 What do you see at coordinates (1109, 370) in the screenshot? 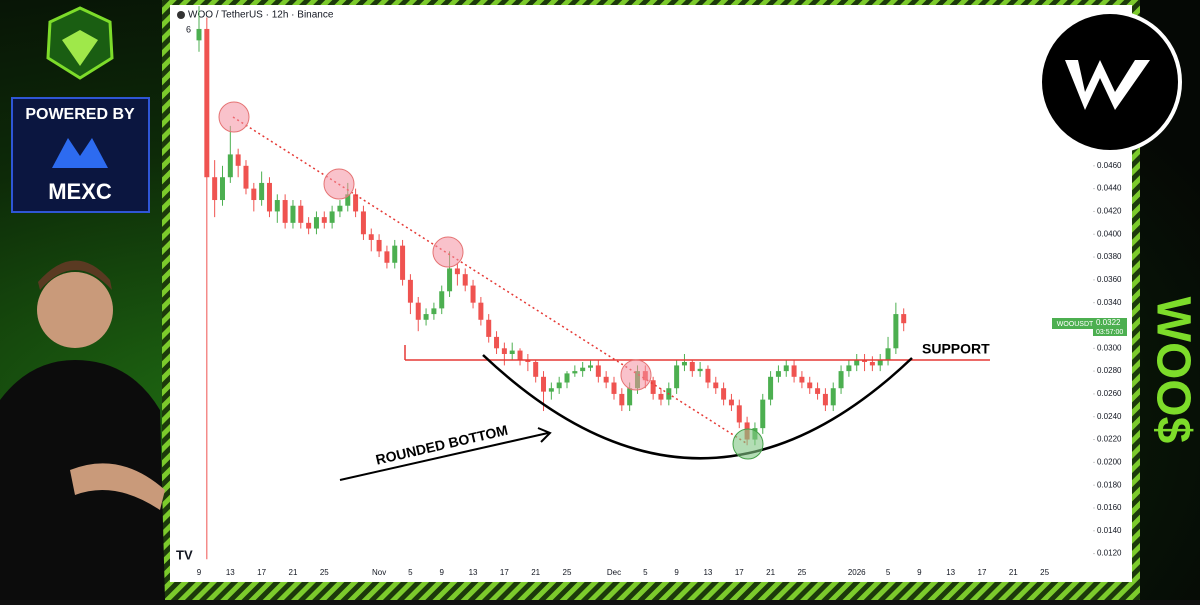
I see `y-tick-label: 0.0280` at bounding box center [1109, 370].